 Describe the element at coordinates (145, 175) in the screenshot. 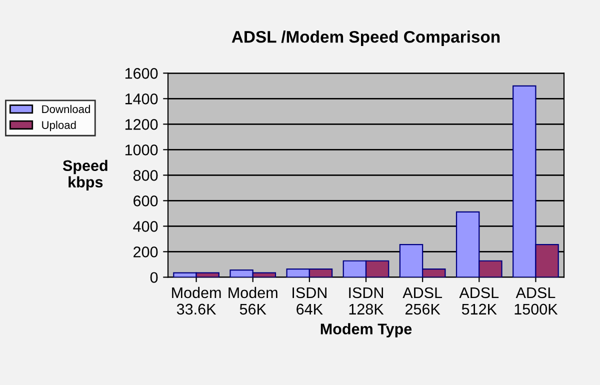

I see `y-tick-label: 800` at that location.